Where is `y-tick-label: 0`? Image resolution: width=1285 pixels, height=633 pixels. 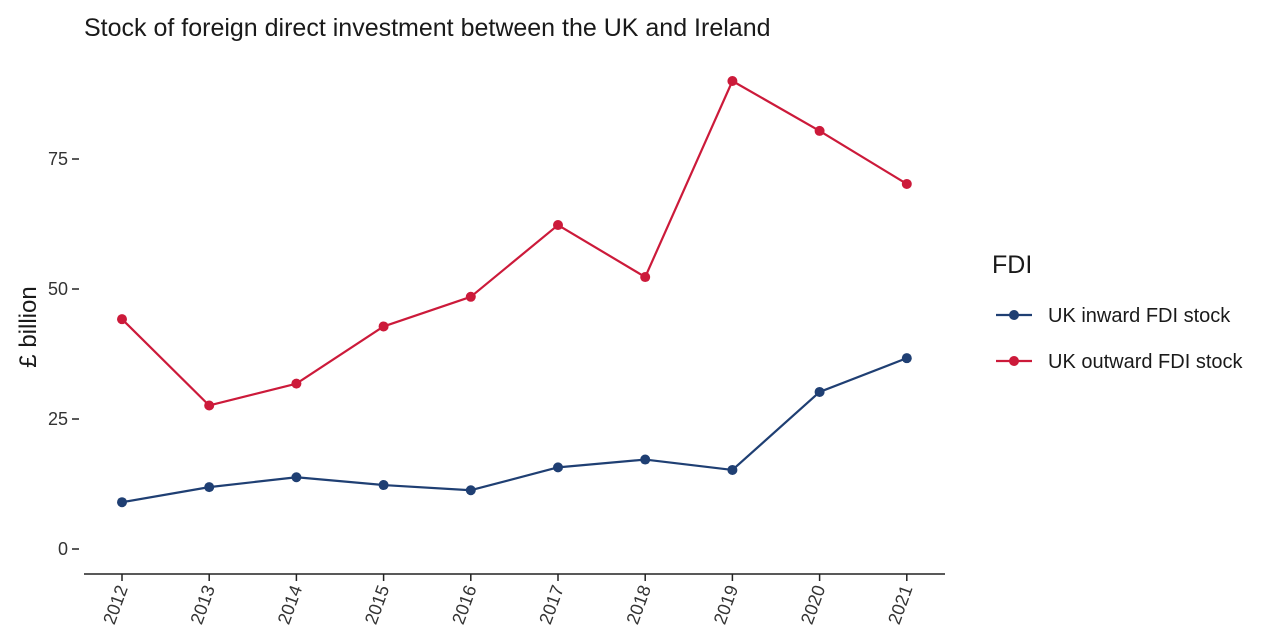 y-tick-label: 0 is located at coordinates (63, 549).